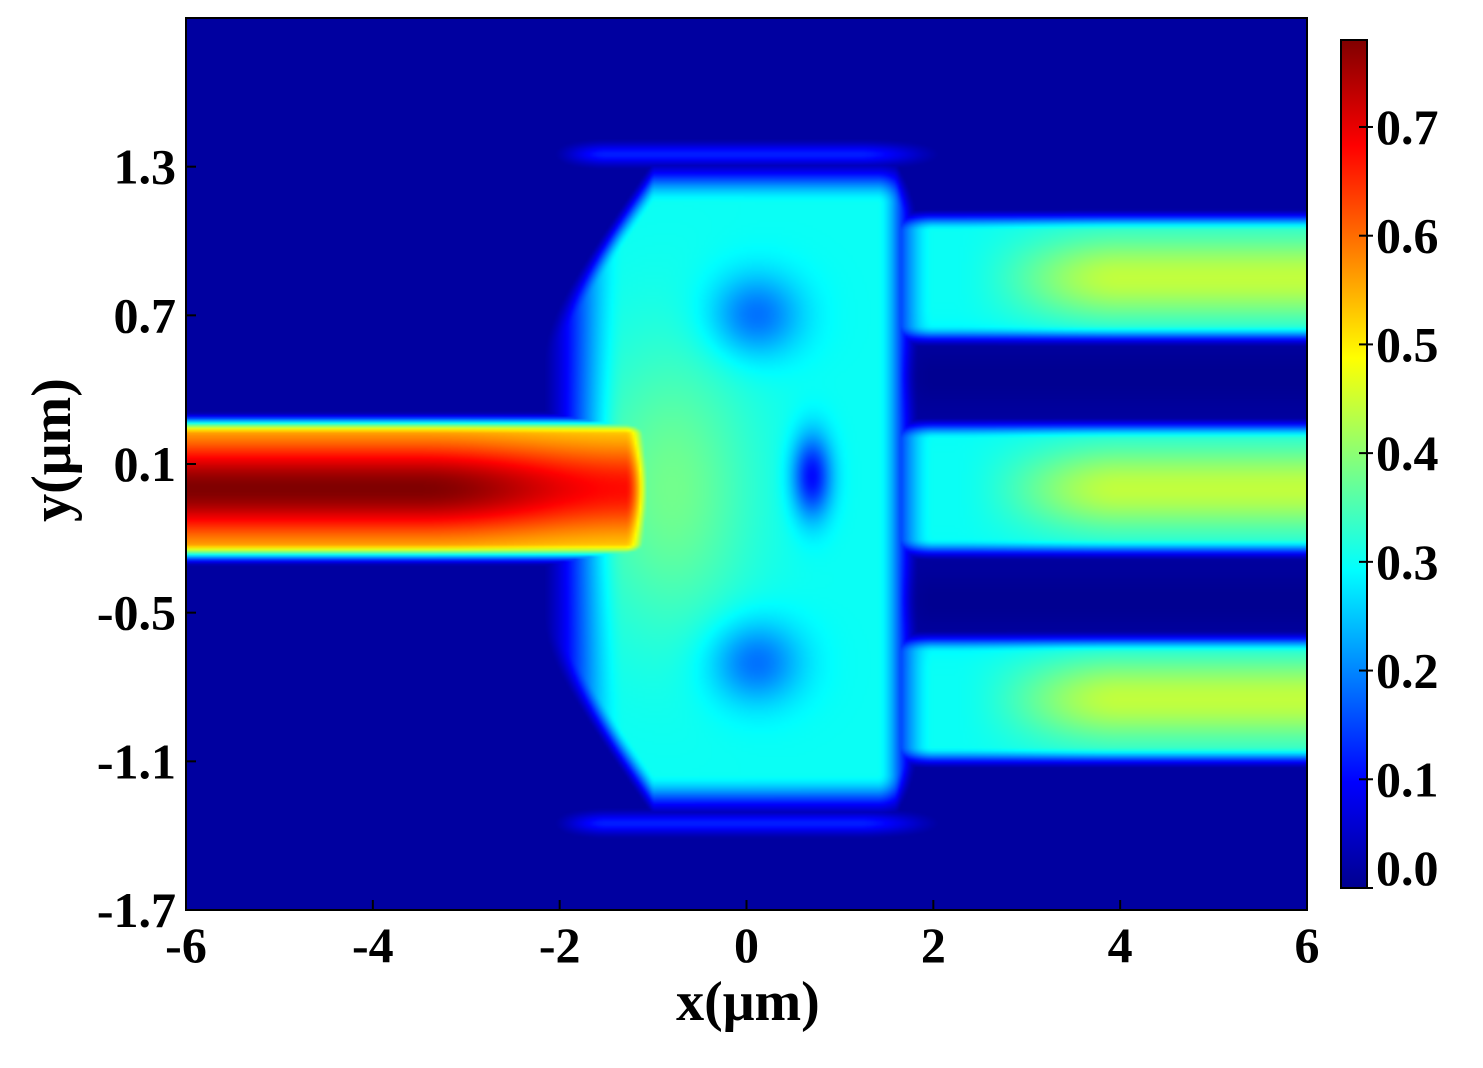 The height and width of the screenshot is (1068, 1483). Describe the element at coordinates (145, 167) in the screenshot. I see `y-tick-label: 1.3` at that location.